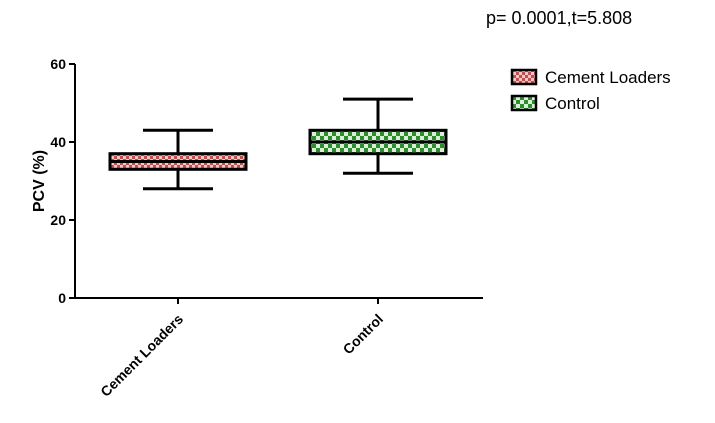 The image size is (715, 423). Describe the element at coordinates (39, 181) in the screenshot. I see `y-axis-title: PCV (%)` at that location.